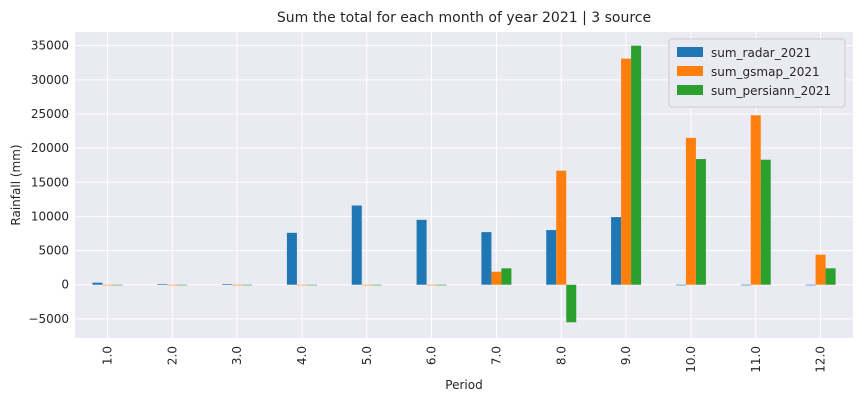 This screenshot has height=404, width=863. Describe the element at coordinates (50, 80) in the screenshot. I see `y-tick-label: 30000` at that location.